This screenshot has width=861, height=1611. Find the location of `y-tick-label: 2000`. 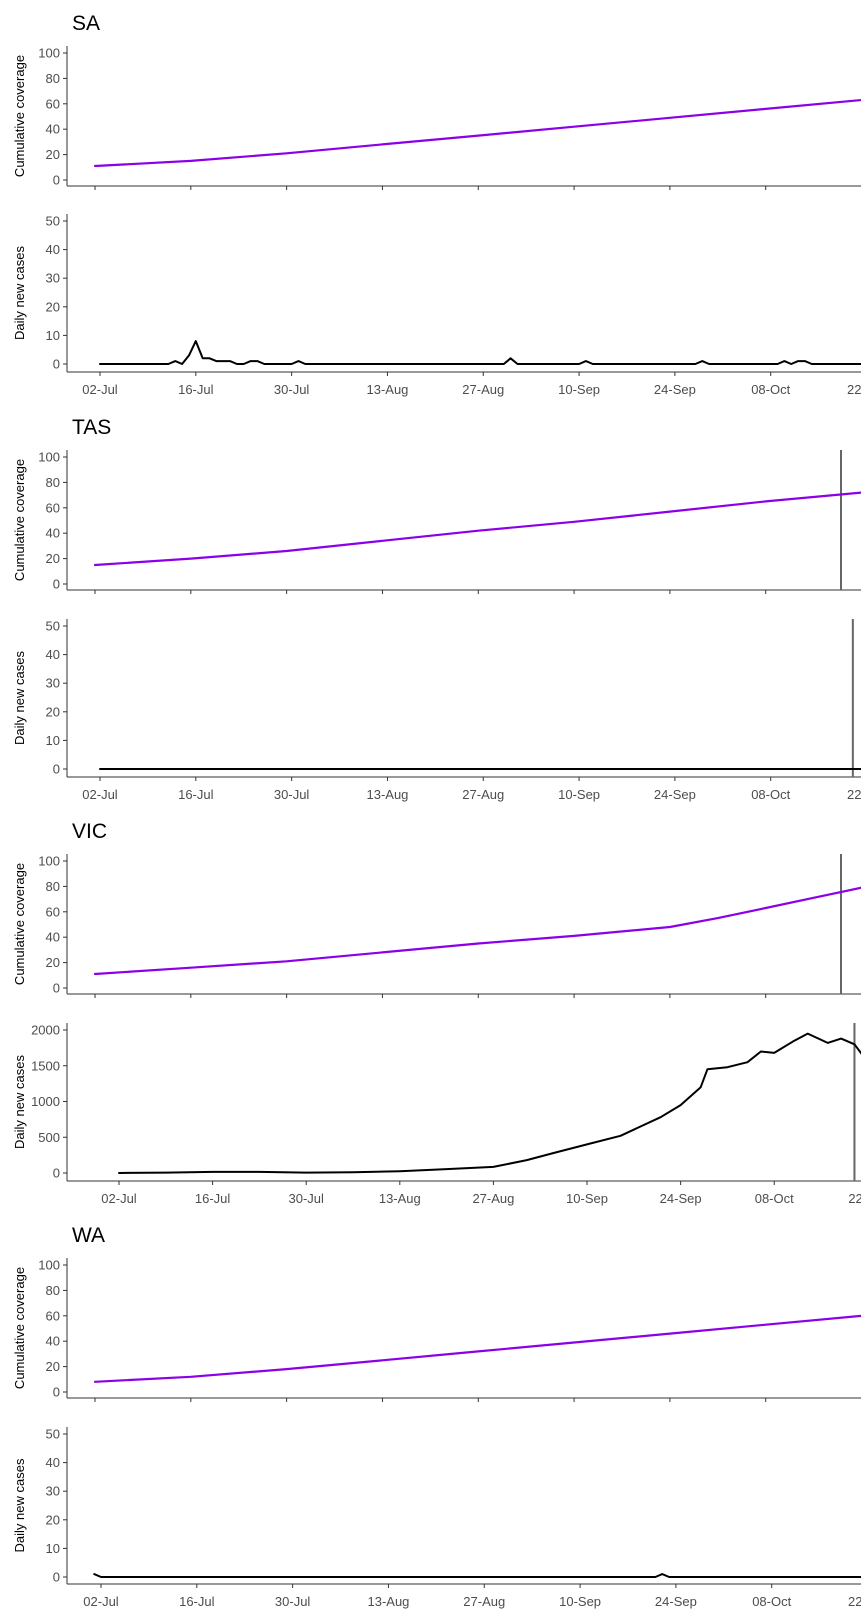

y-tick-label: 2000 is located at coordinates (45, 1030).